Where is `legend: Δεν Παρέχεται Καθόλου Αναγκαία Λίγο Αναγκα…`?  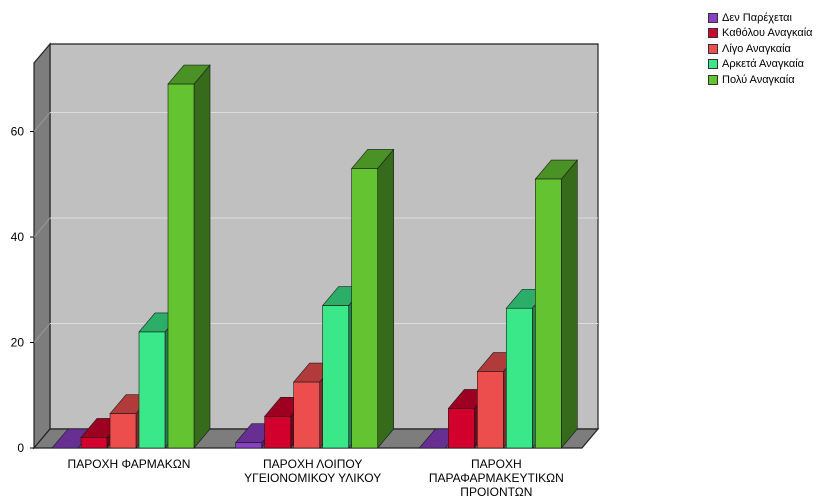
legend: Δεν Παρέχεται Καθόλου Αναγκαία Λίγο Αναγκα… is located at coordinates (760, 49).